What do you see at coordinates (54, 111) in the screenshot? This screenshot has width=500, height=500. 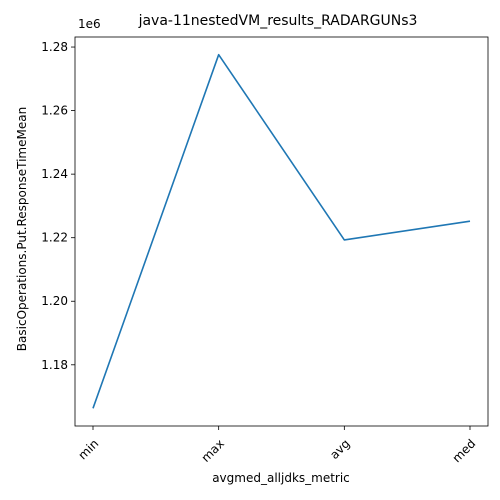 I see `y-tick-label: 1.26` at bounding box center [54, 111].